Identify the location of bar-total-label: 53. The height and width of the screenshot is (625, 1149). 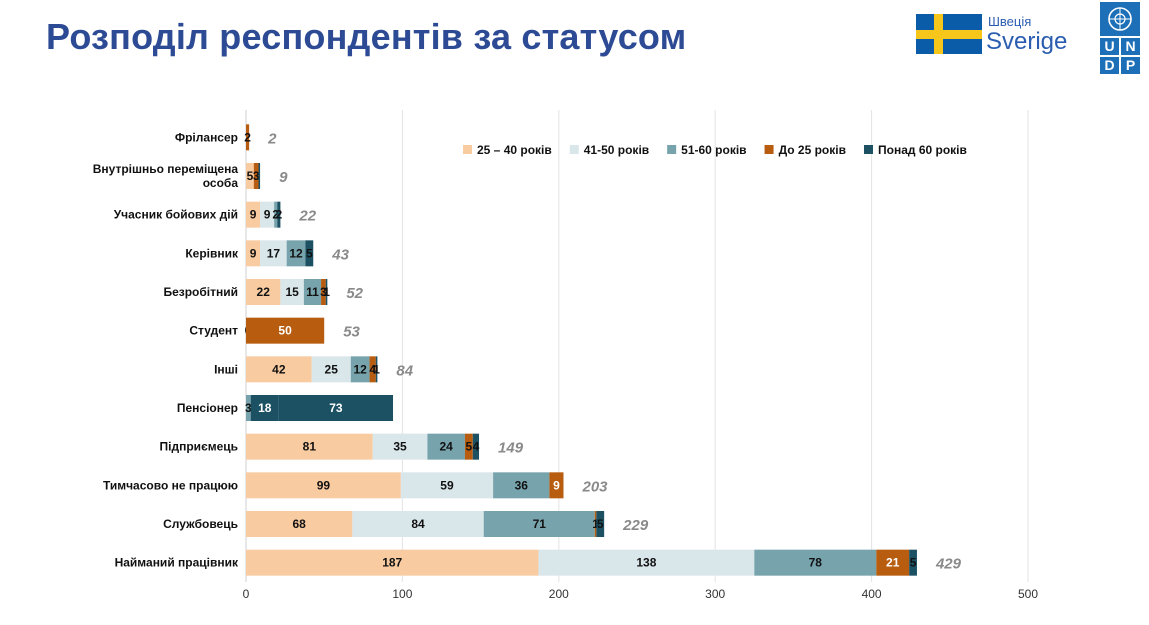
(351, 332).